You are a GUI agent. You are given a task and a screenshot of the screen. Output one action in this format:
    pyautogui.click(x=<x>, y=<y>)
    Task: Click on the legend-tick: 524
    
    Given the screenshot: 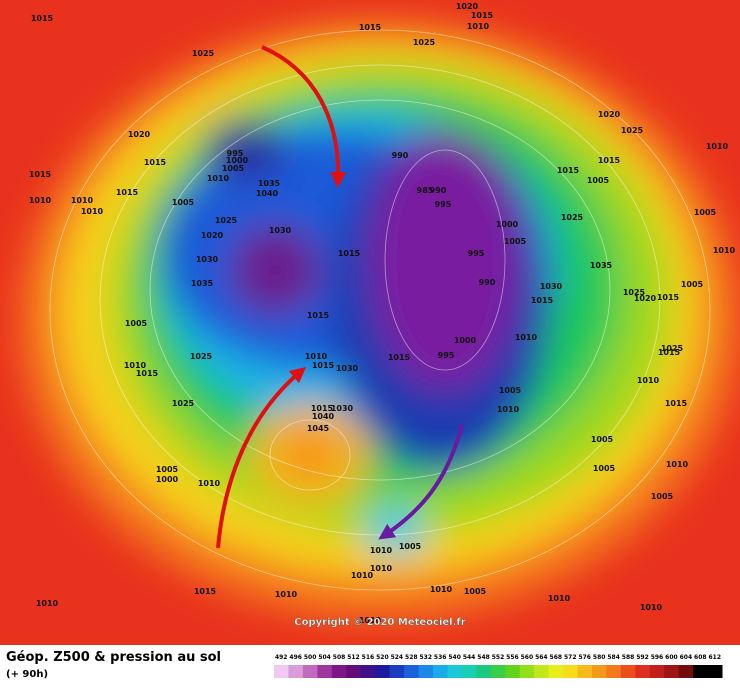 What is the action you would take?
    pyautogui.click(x=397, y=657)
    